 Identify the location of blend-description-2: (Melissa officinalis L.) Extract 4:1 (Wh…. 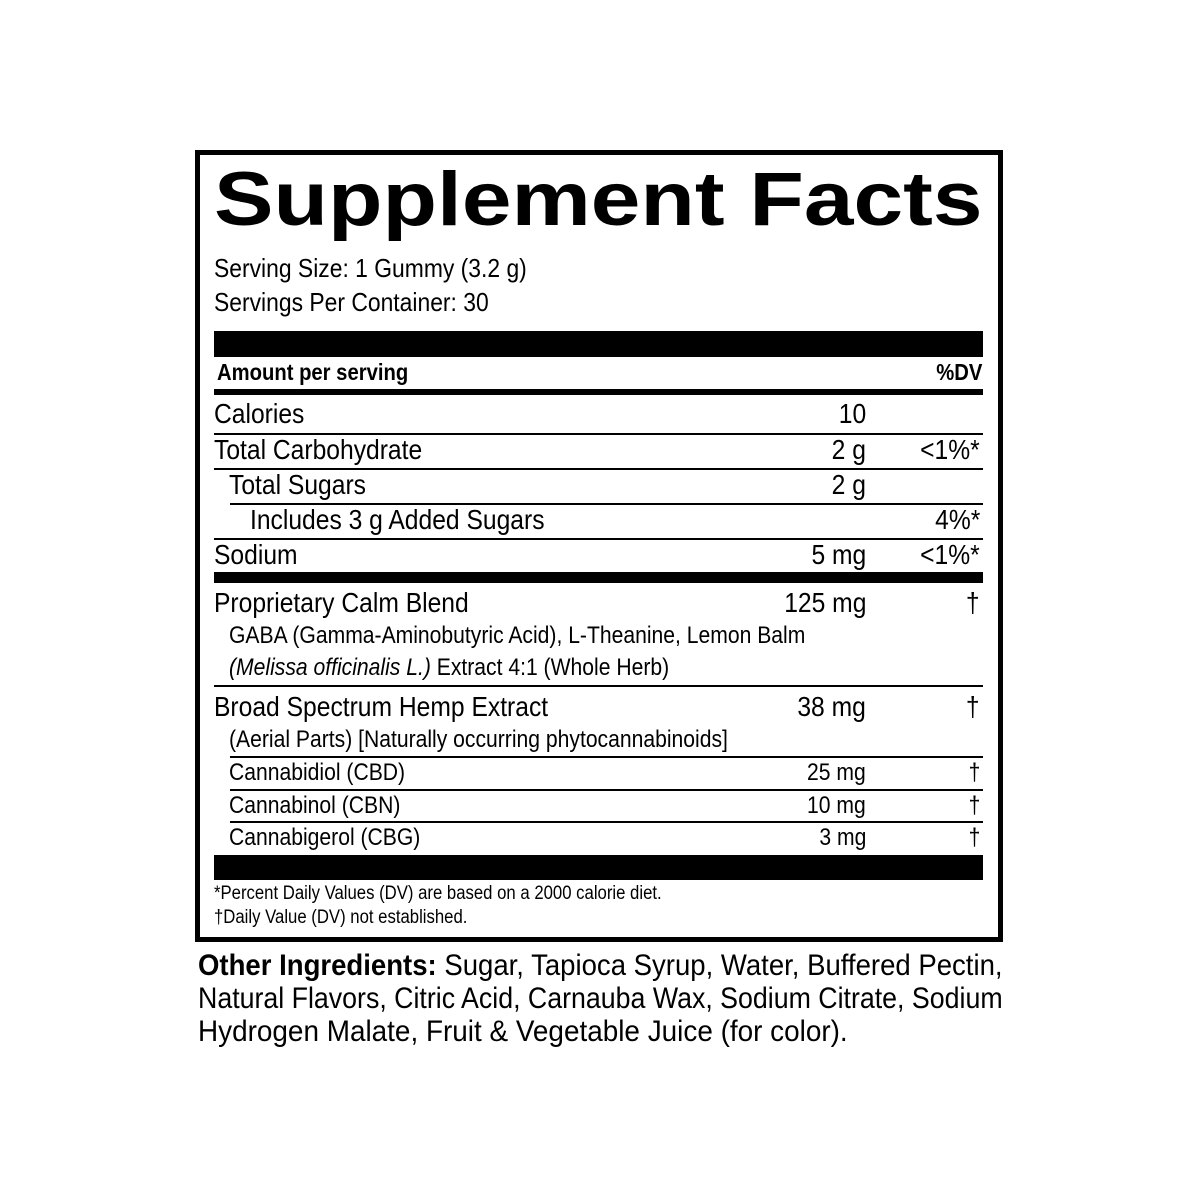
(449, 668).